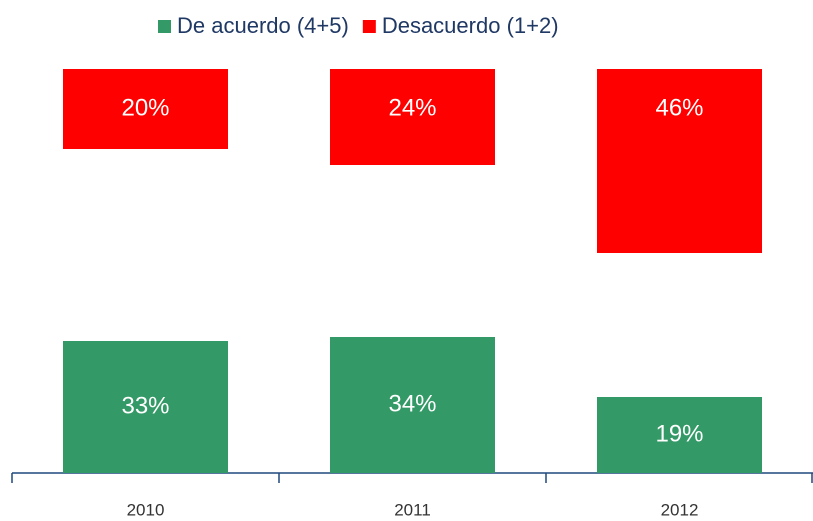 This screenshot has height=521, width=813. Describe the element at coordinates (146, 509) in the screenshot. I see `x-tick-label: 2010` at that location.